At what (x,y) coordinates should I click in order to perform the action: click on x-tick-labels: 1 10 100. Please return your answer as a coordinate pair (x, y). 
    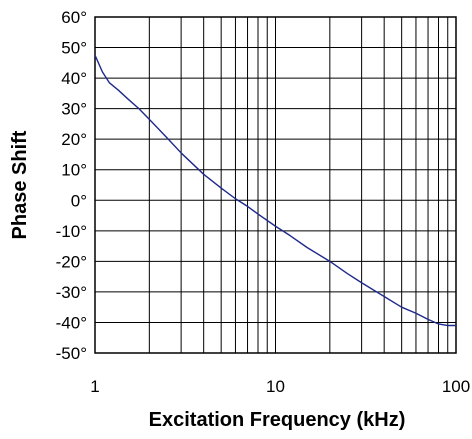
    Looking at the image, I should click on (280, 386).